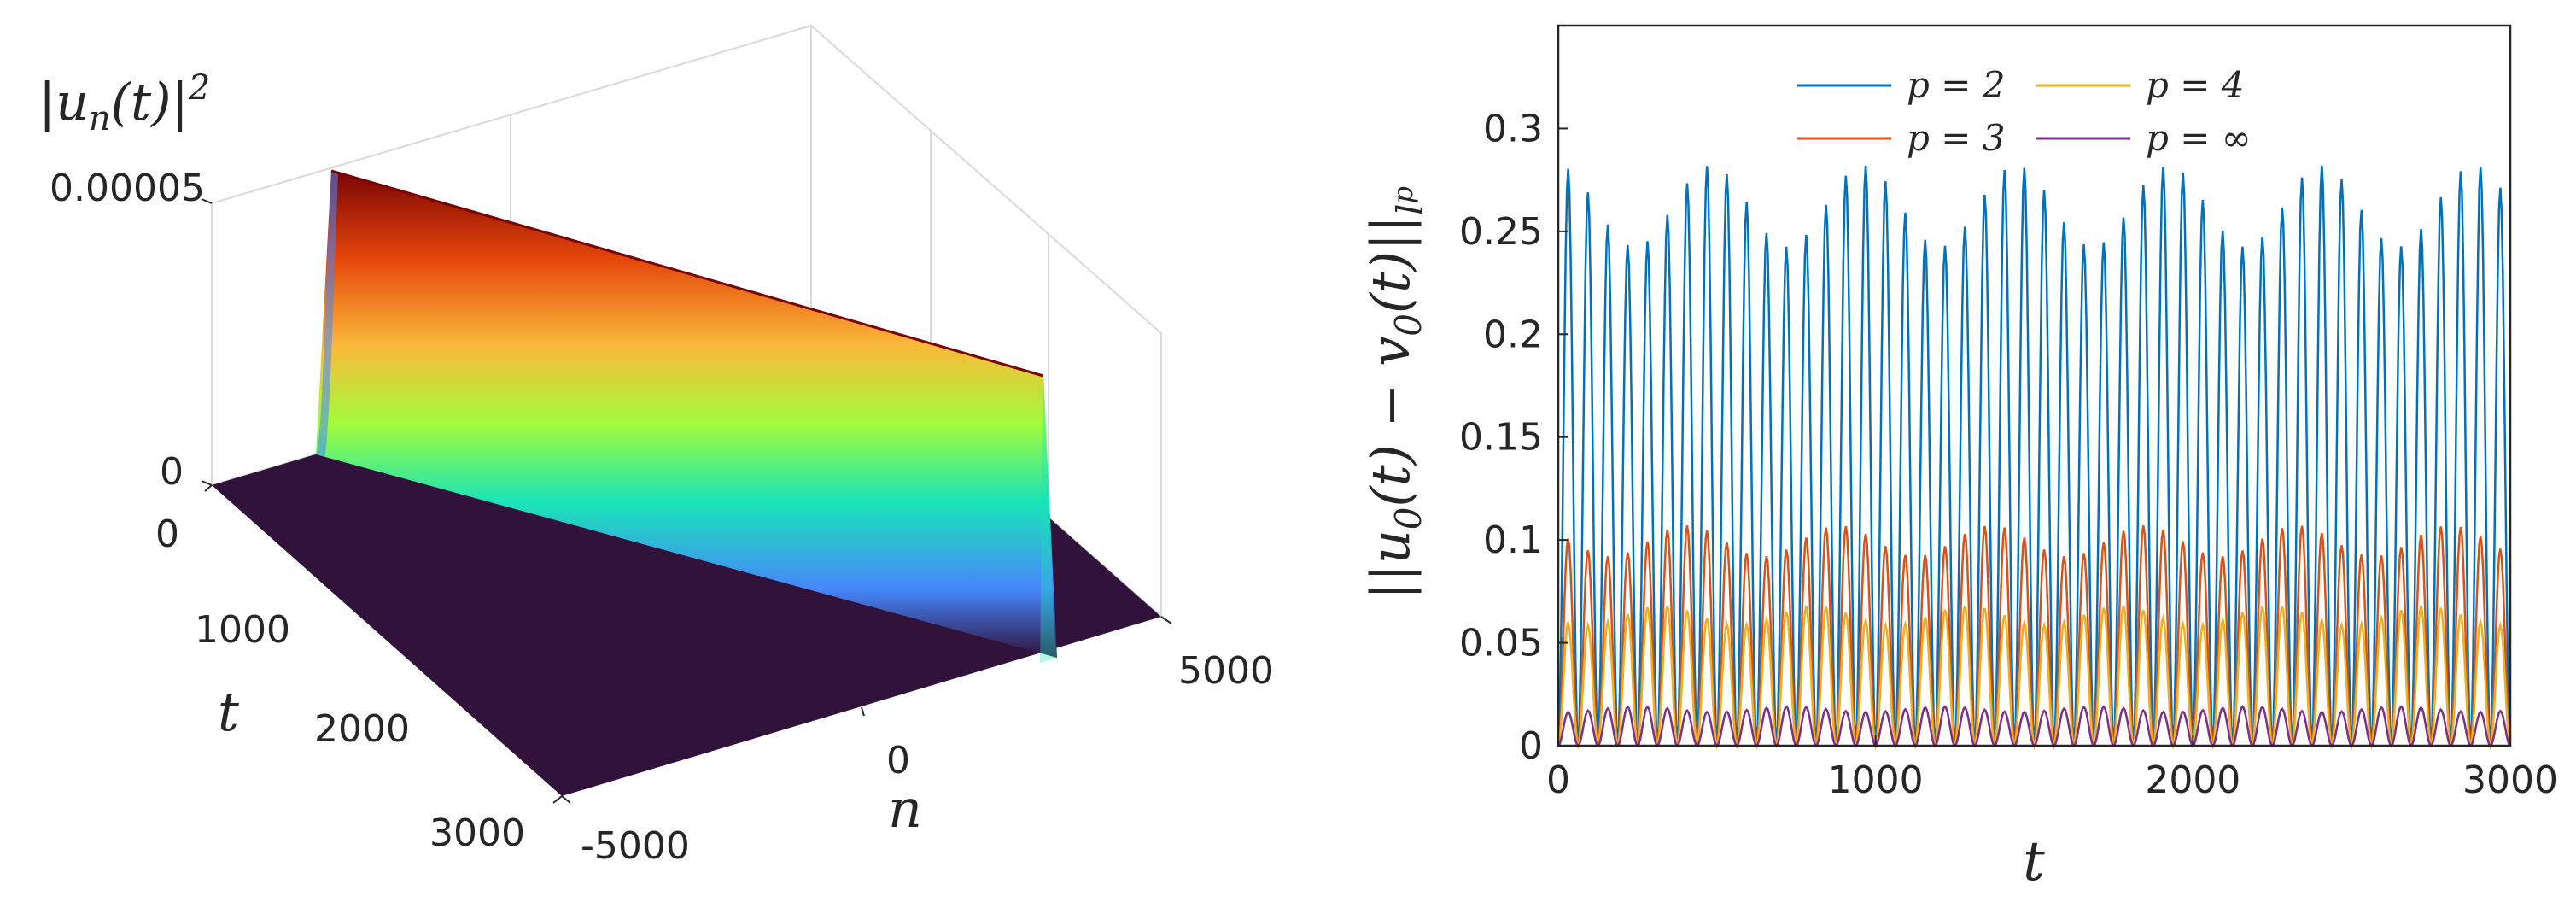 Image resolution: width=2576 pixels, height=908 pixels. Describe the element at coordinates (2195, 85) in the screenshot. I see `svg-text: p = 4` at that location.